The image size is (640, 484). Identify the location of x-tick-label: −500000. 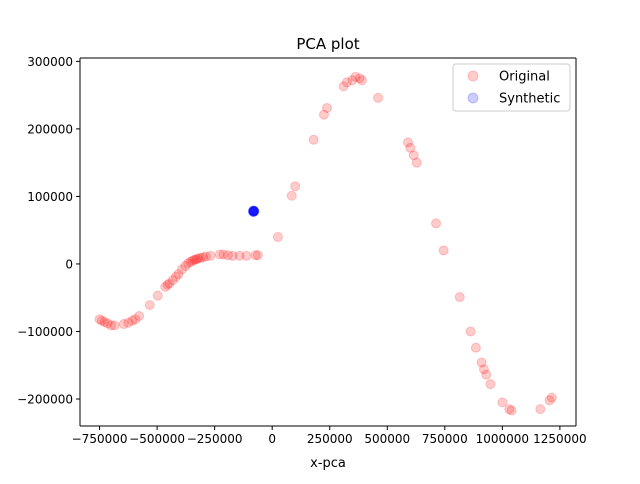
(157, 439).